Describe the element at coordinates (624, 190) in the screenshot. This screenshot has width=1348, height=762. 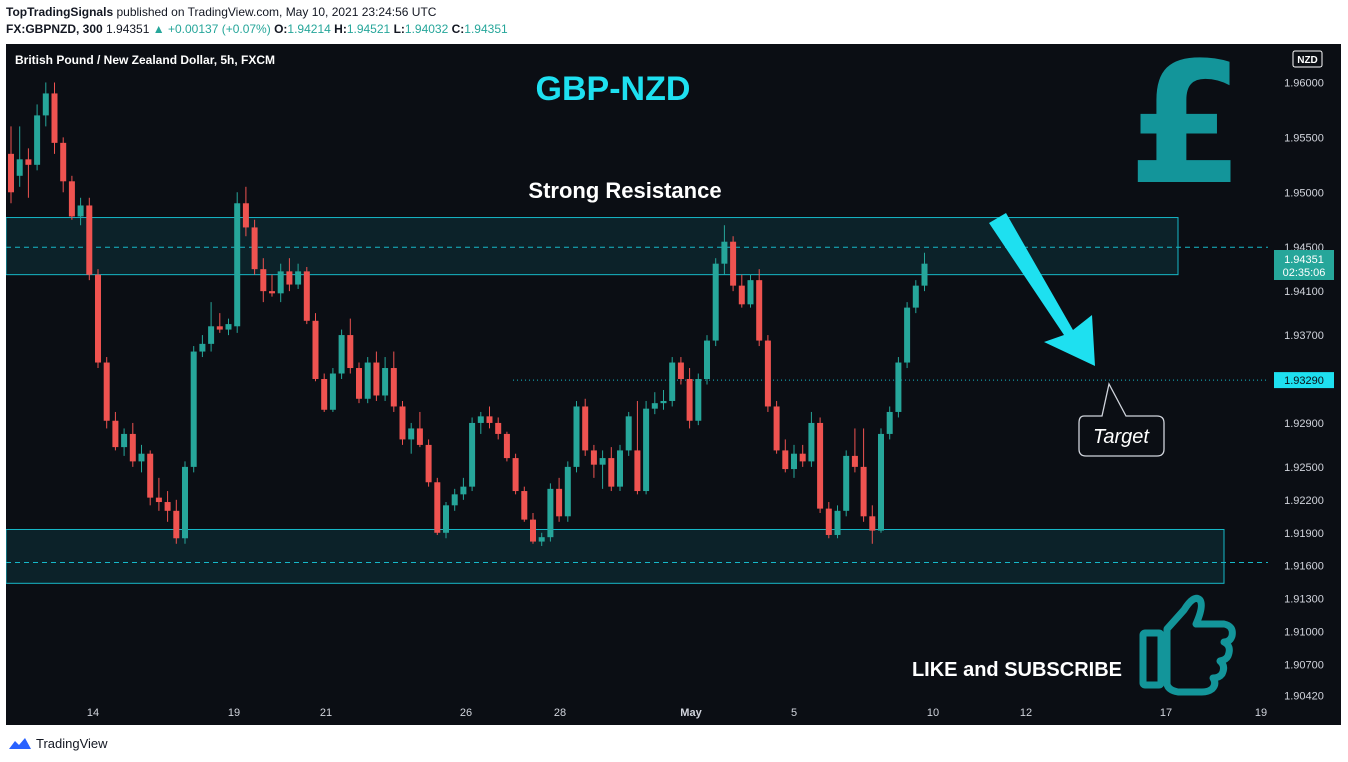
I see `resistance-label: Strong Resistance` at that location.